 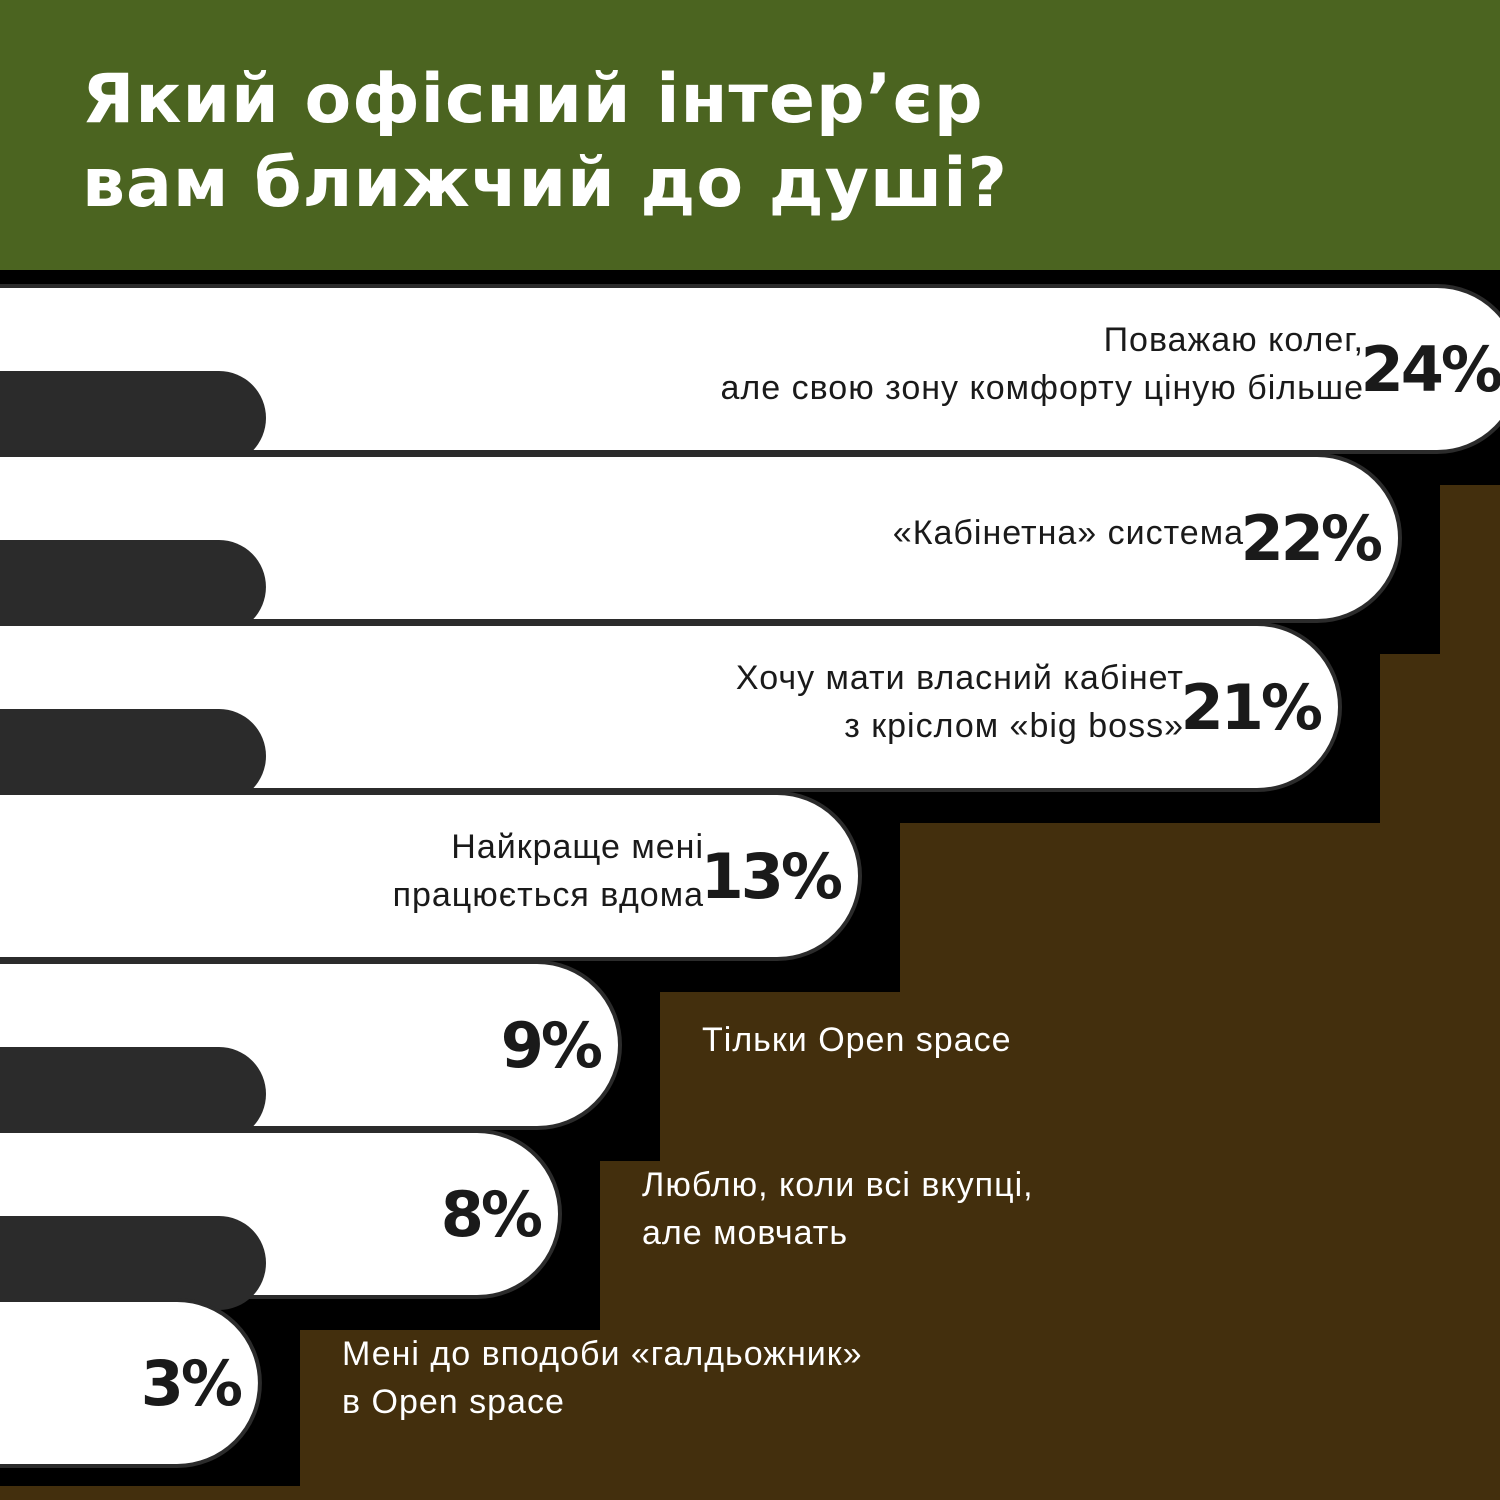 What do you see at coordinates (602, 1354) in the screenshot?
I see `bar-category-label: Мені до вподоби «галдьожник»` at bounding box center [602, 1354].